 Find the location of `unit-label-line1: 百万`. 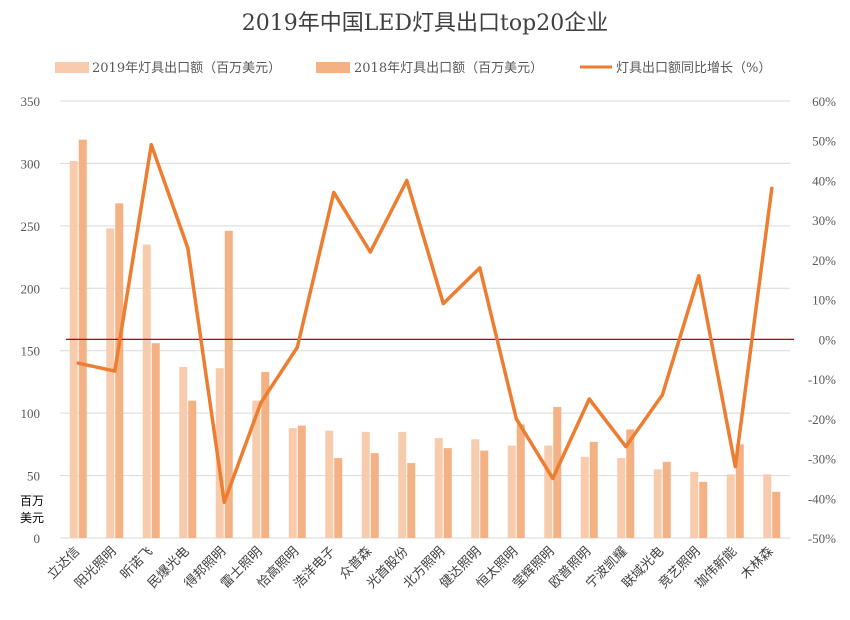

unit-label-line1: 百万 is located at coordinates (32, 501).